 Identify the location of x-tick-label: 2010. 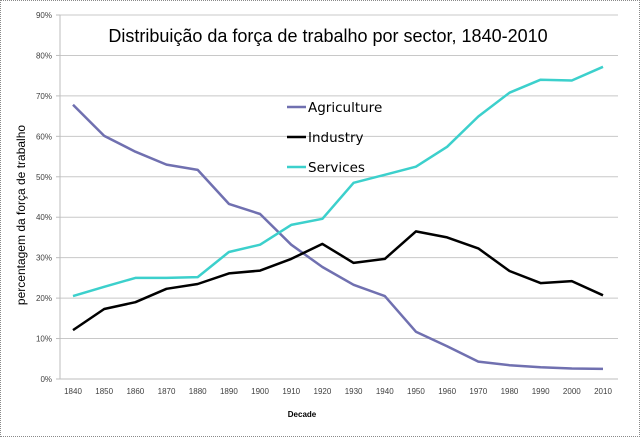
(603, 391).